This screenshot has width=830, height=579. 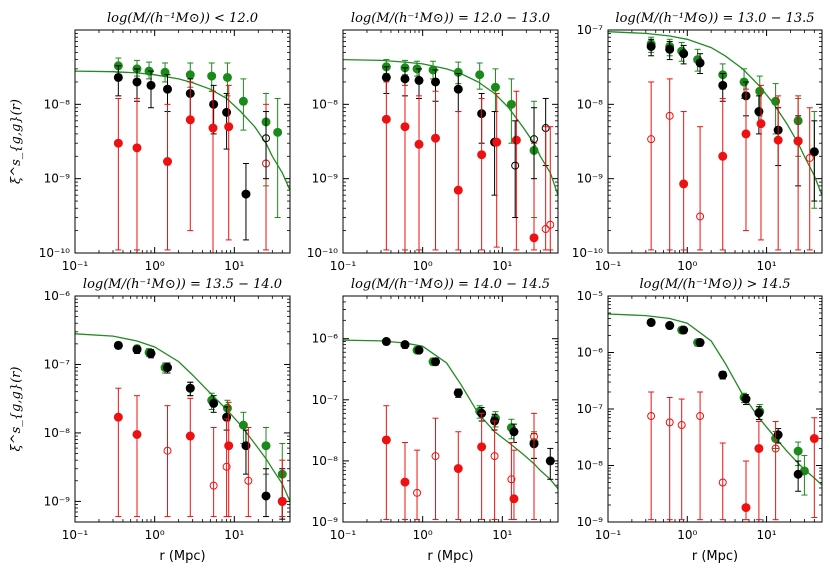 What do you see at coordinates (590, 30) in the screenshot?
I see `y-tick-label: 10⁻⁷` at bounding box center [590, 30].